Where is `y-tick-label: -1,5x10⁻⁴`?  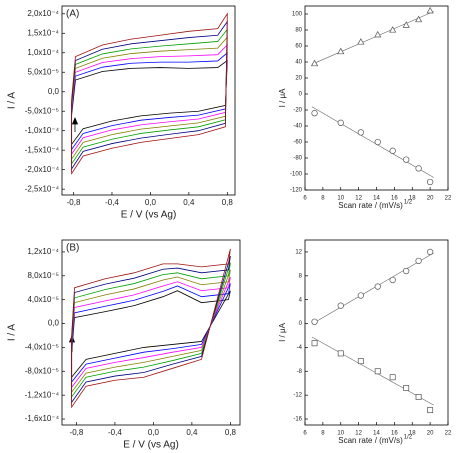 y-tick-label: -1,5x10⁻⁴ is located at coordinates (42, 149).